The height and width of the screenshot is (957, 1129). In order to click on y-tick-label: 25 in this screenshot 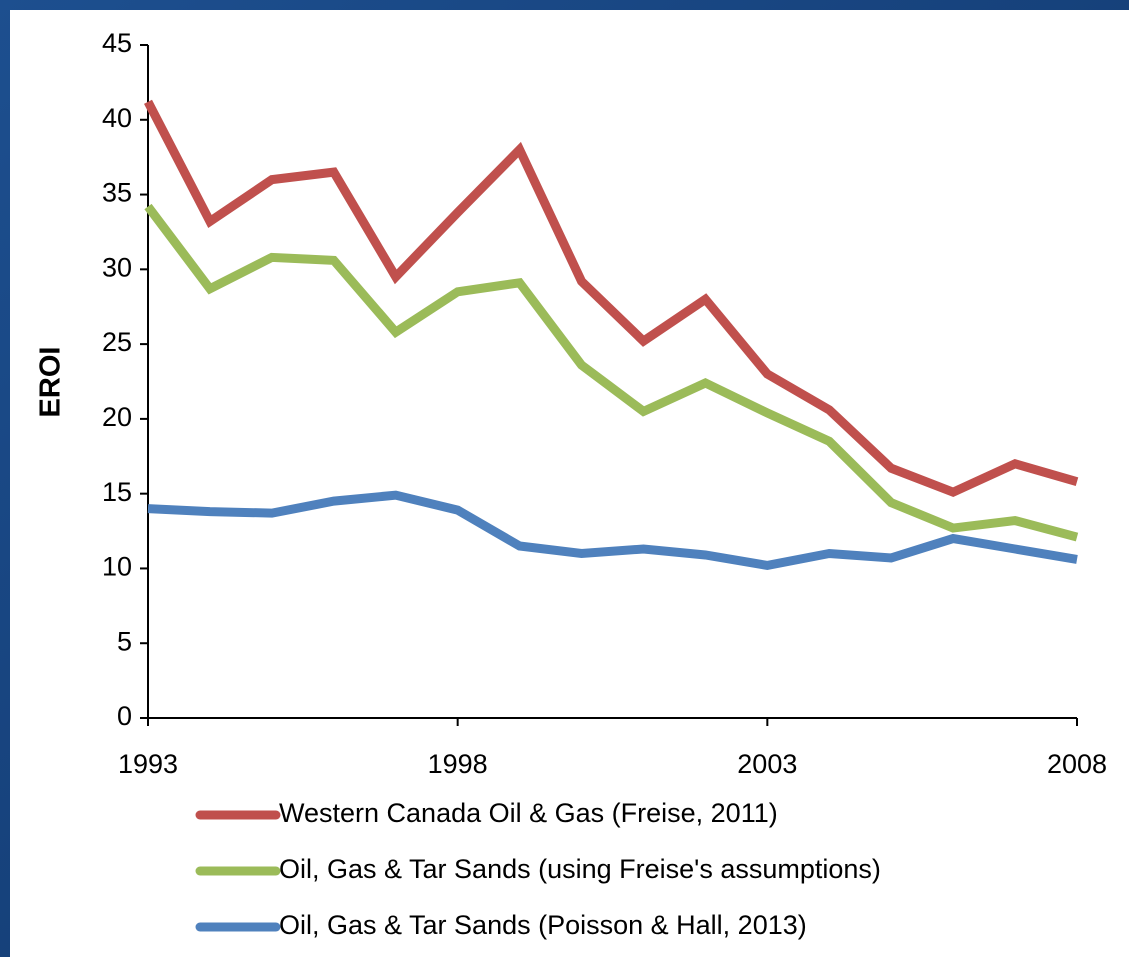, I will do `click(117, 342)`.